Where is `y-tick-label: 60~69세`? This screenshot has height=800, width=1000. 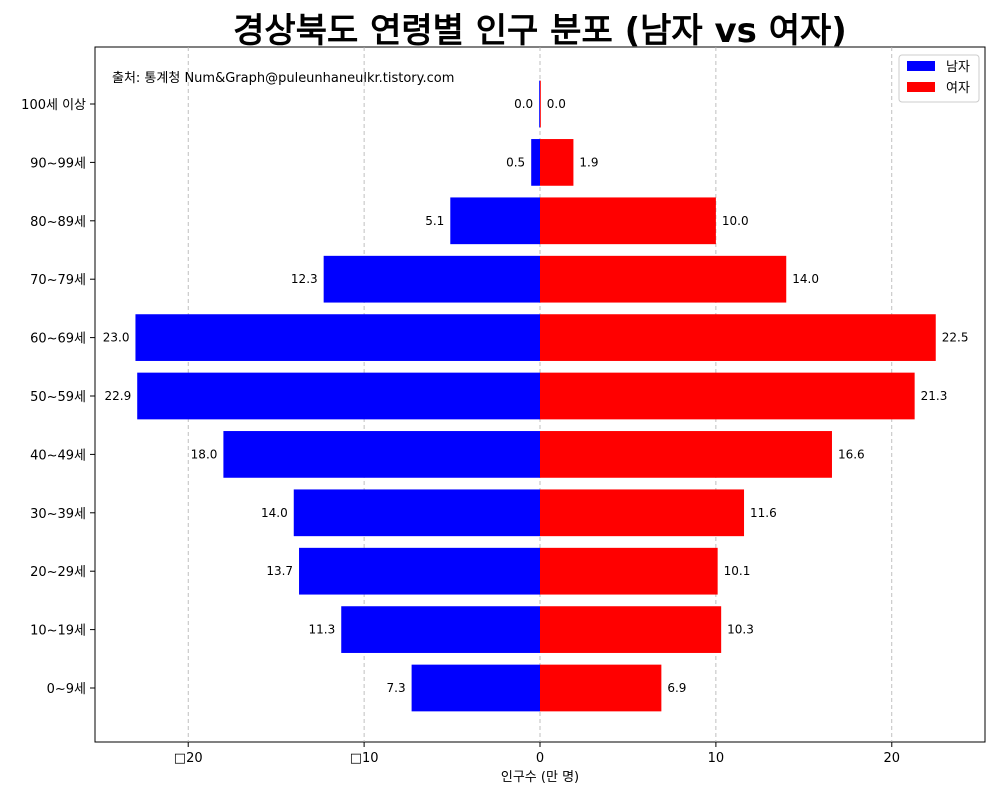
y-tick-label: 60~69세 is located at coordinates (58, 339).